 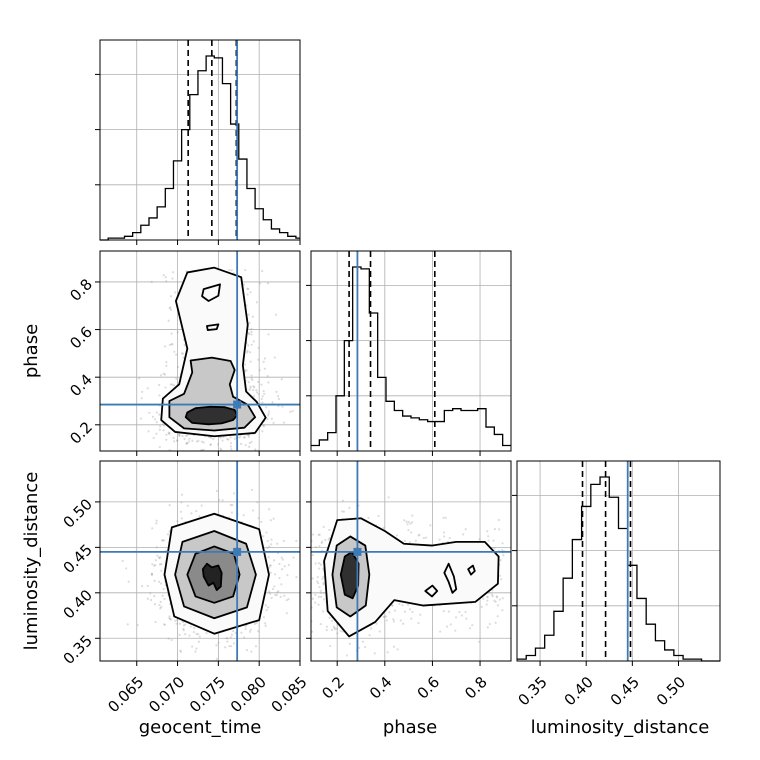 What do you see at coordinates (349, 575) in the screenshot?
I see `density-core` at bounding box center [349, 575].